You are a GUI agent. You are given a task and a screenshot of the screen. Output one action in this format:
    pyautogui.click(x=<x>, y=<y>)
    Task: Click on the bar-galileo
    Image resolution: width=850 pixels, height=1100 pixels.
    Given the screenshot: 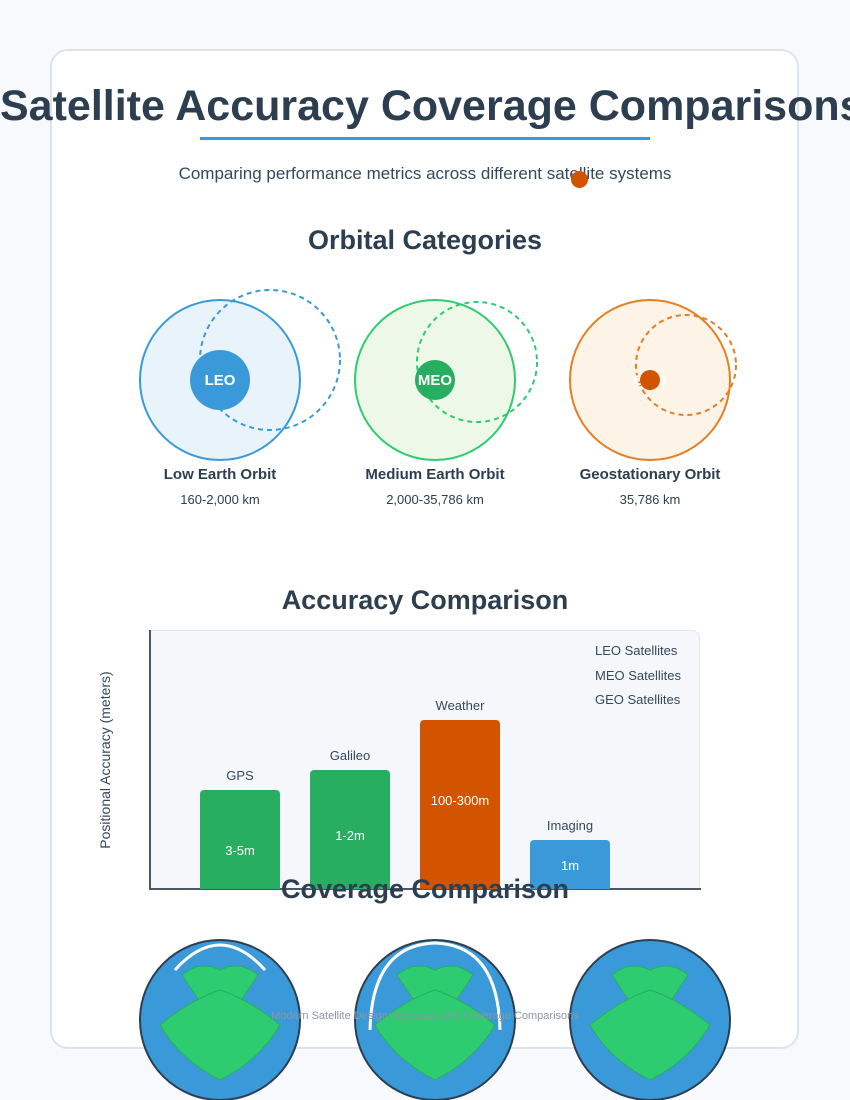 What is the action you would take?
    pyautogui.click(x=350, y=829)
    